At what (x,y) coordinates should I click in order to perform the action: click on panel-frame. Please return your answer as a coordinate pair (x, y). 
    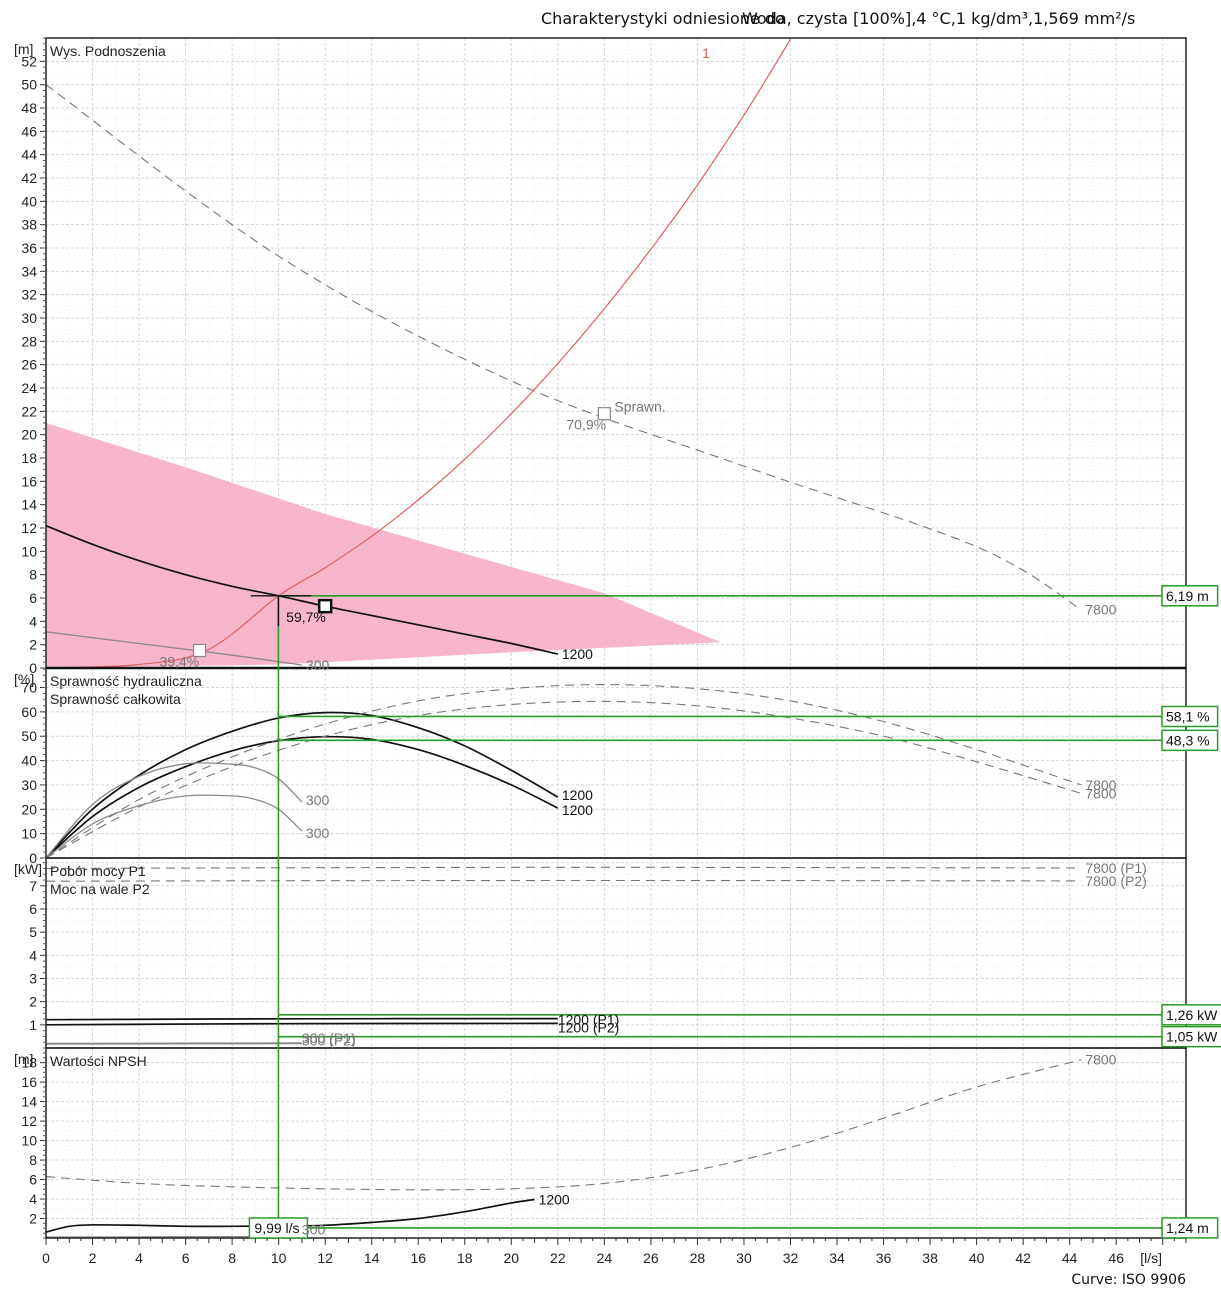
    Looking at the image, I should click on (616, 1143).